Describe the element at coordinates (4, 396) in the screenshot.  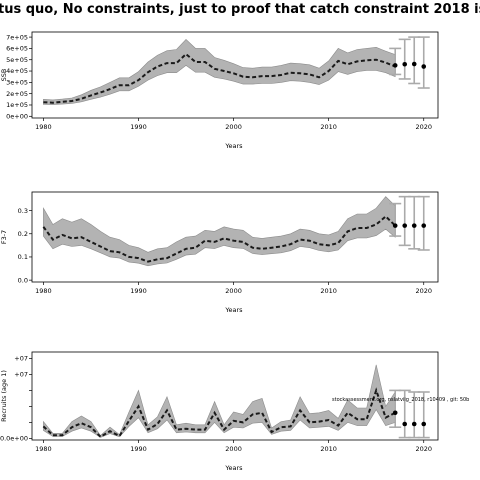
I see `y-axis-label: Recruits (age 1)` at that location.